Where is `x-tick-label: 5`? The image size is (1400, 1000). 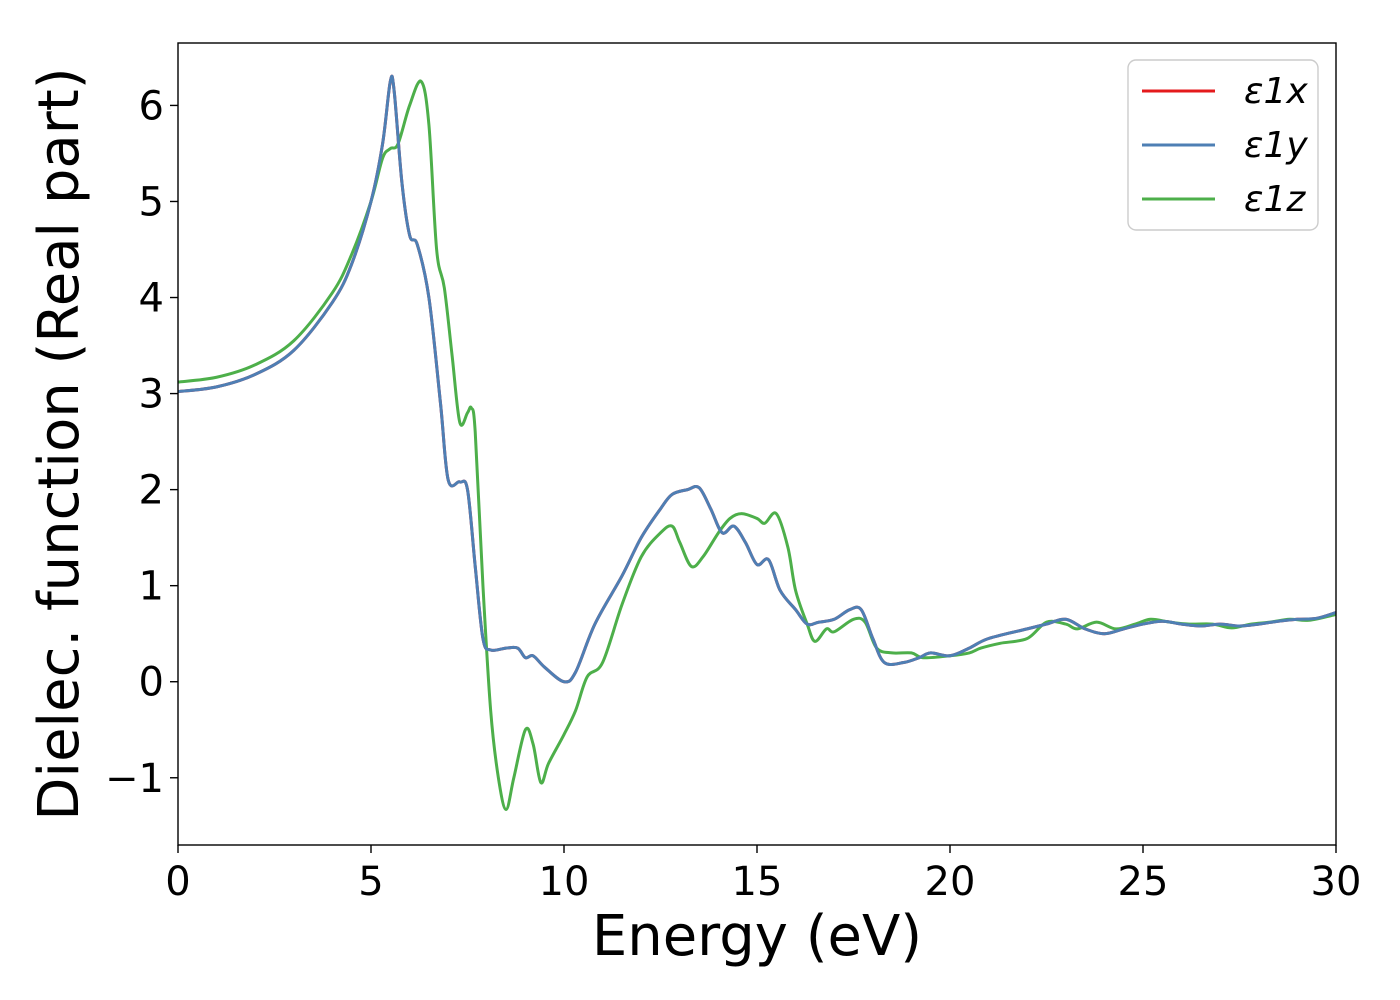 x-tick-label: 5 is located at coordinates (370, 882).